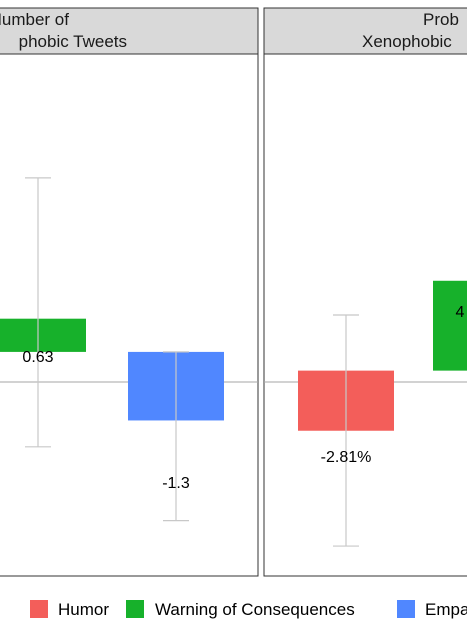 This screenshot has height=630, width=467. What do you see at coordinates (73, 41) in the screenshot?
I see `left-strip-line2: phobic Tweets` at bounding box center [73, 41].